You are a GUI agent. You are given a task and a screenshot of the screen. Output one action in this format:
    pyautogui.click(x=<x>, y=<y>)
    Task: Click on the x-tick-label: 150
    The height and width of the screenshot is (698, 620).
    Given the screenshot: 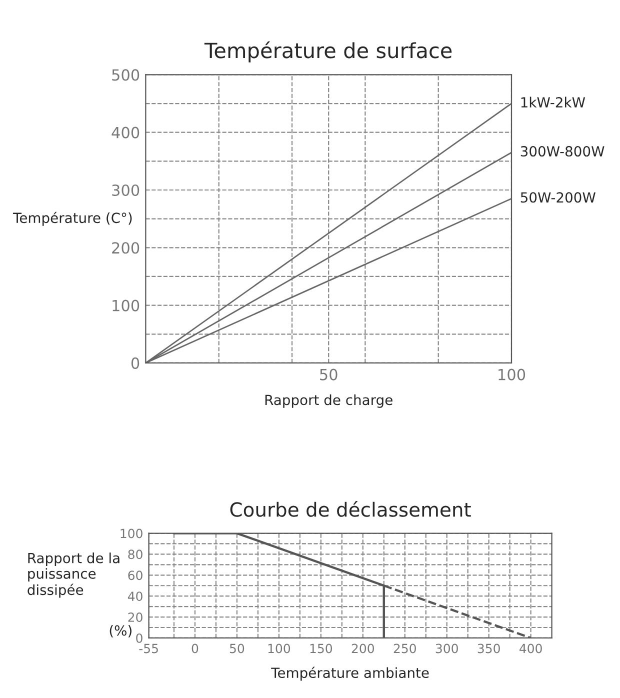 What is the action you would take?
    pyautogui.click(x=321, y=649)
    